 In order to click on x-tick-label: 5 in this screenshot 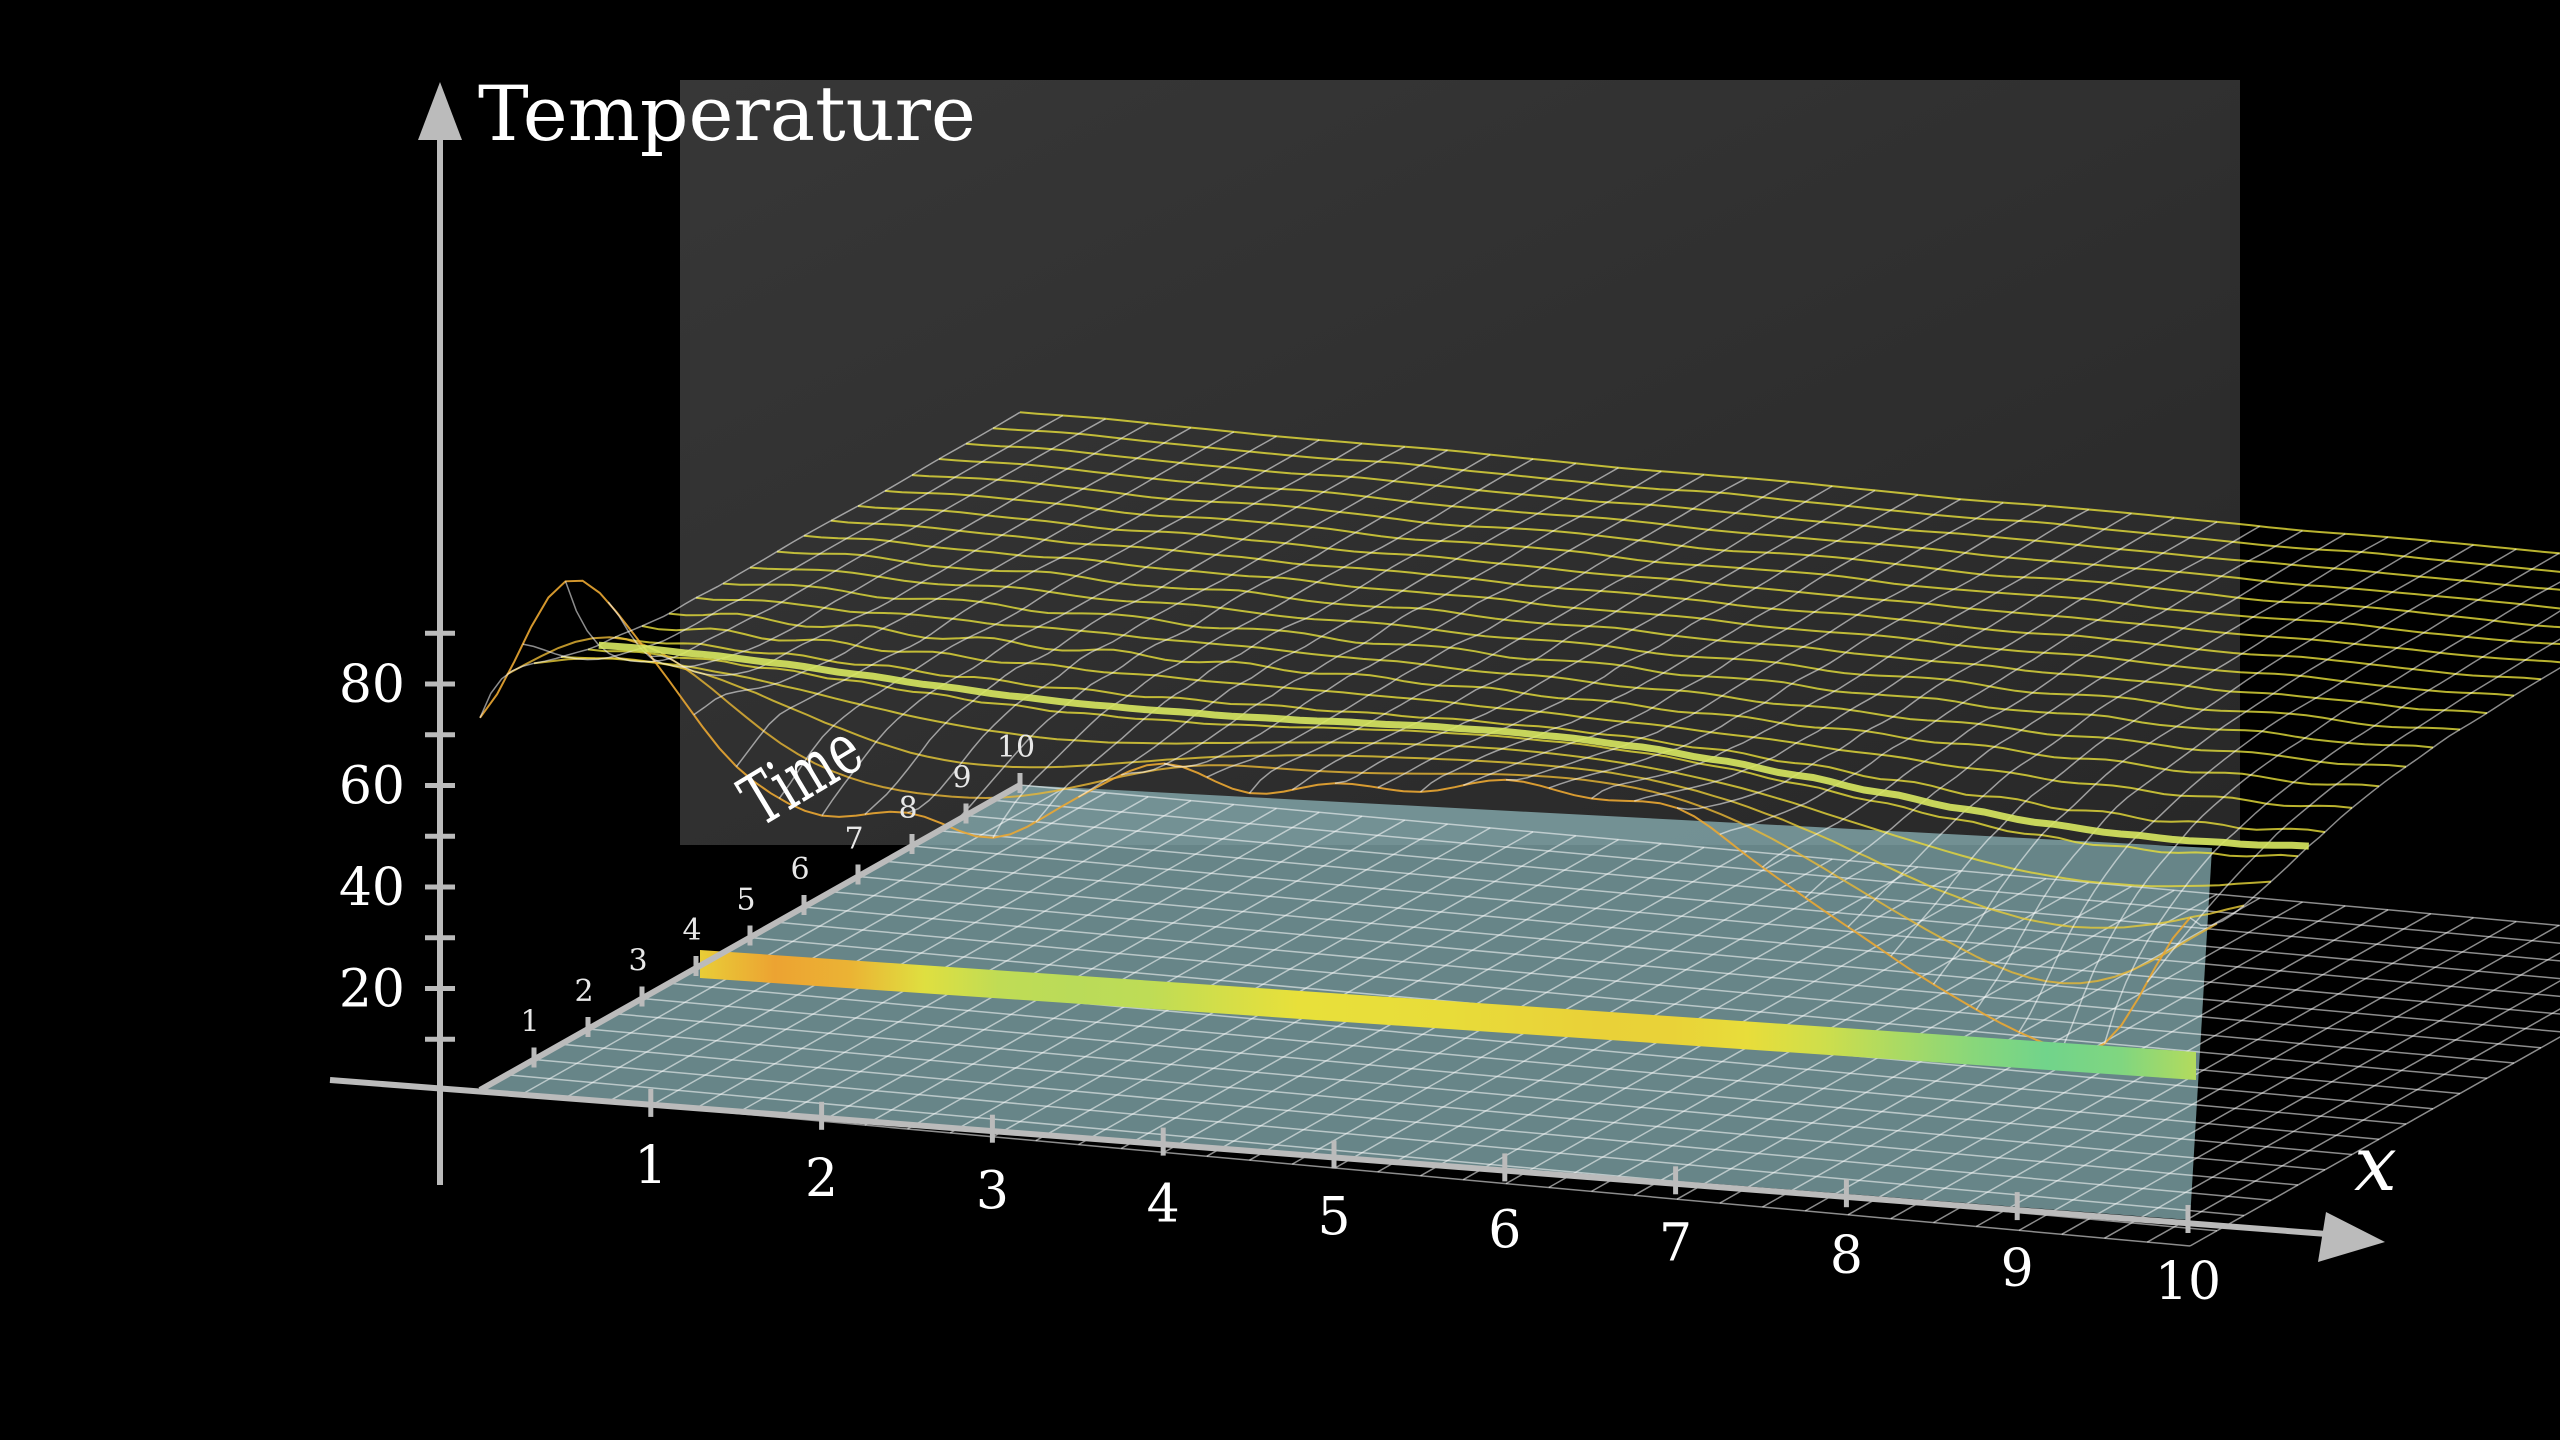, I will do `click(1333, 1218)`.